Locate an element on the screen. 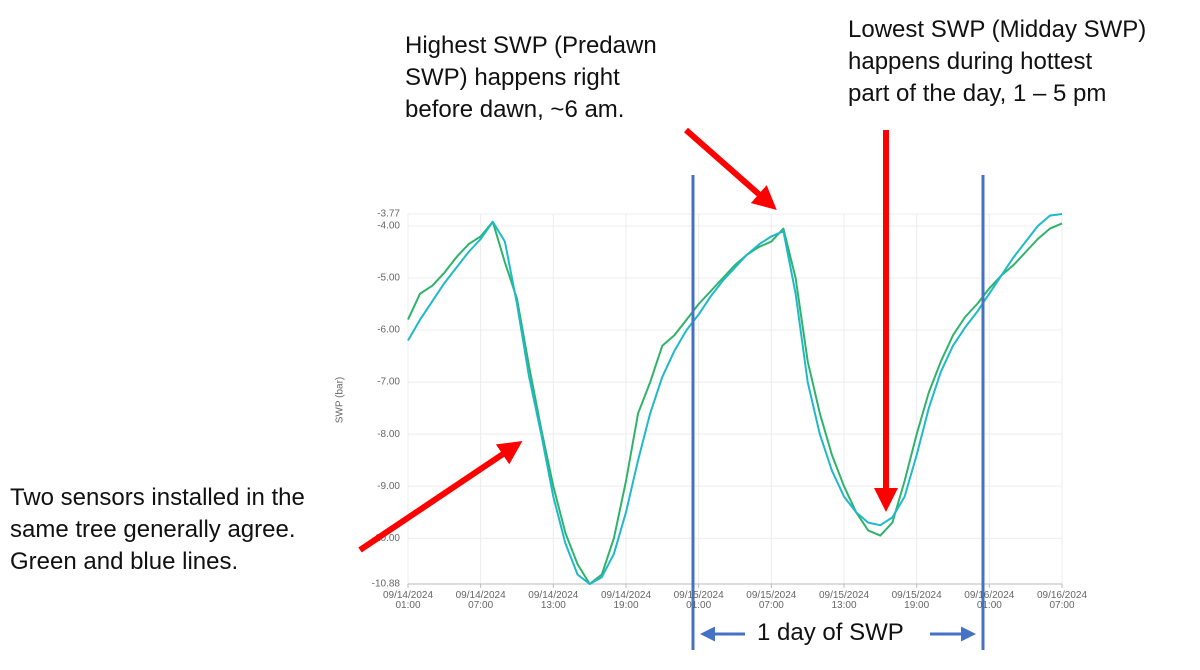 The height and width of the screenshot is (670, 1200). annotation-text: Two sensors installed in the is located at coordinates (157, 497).